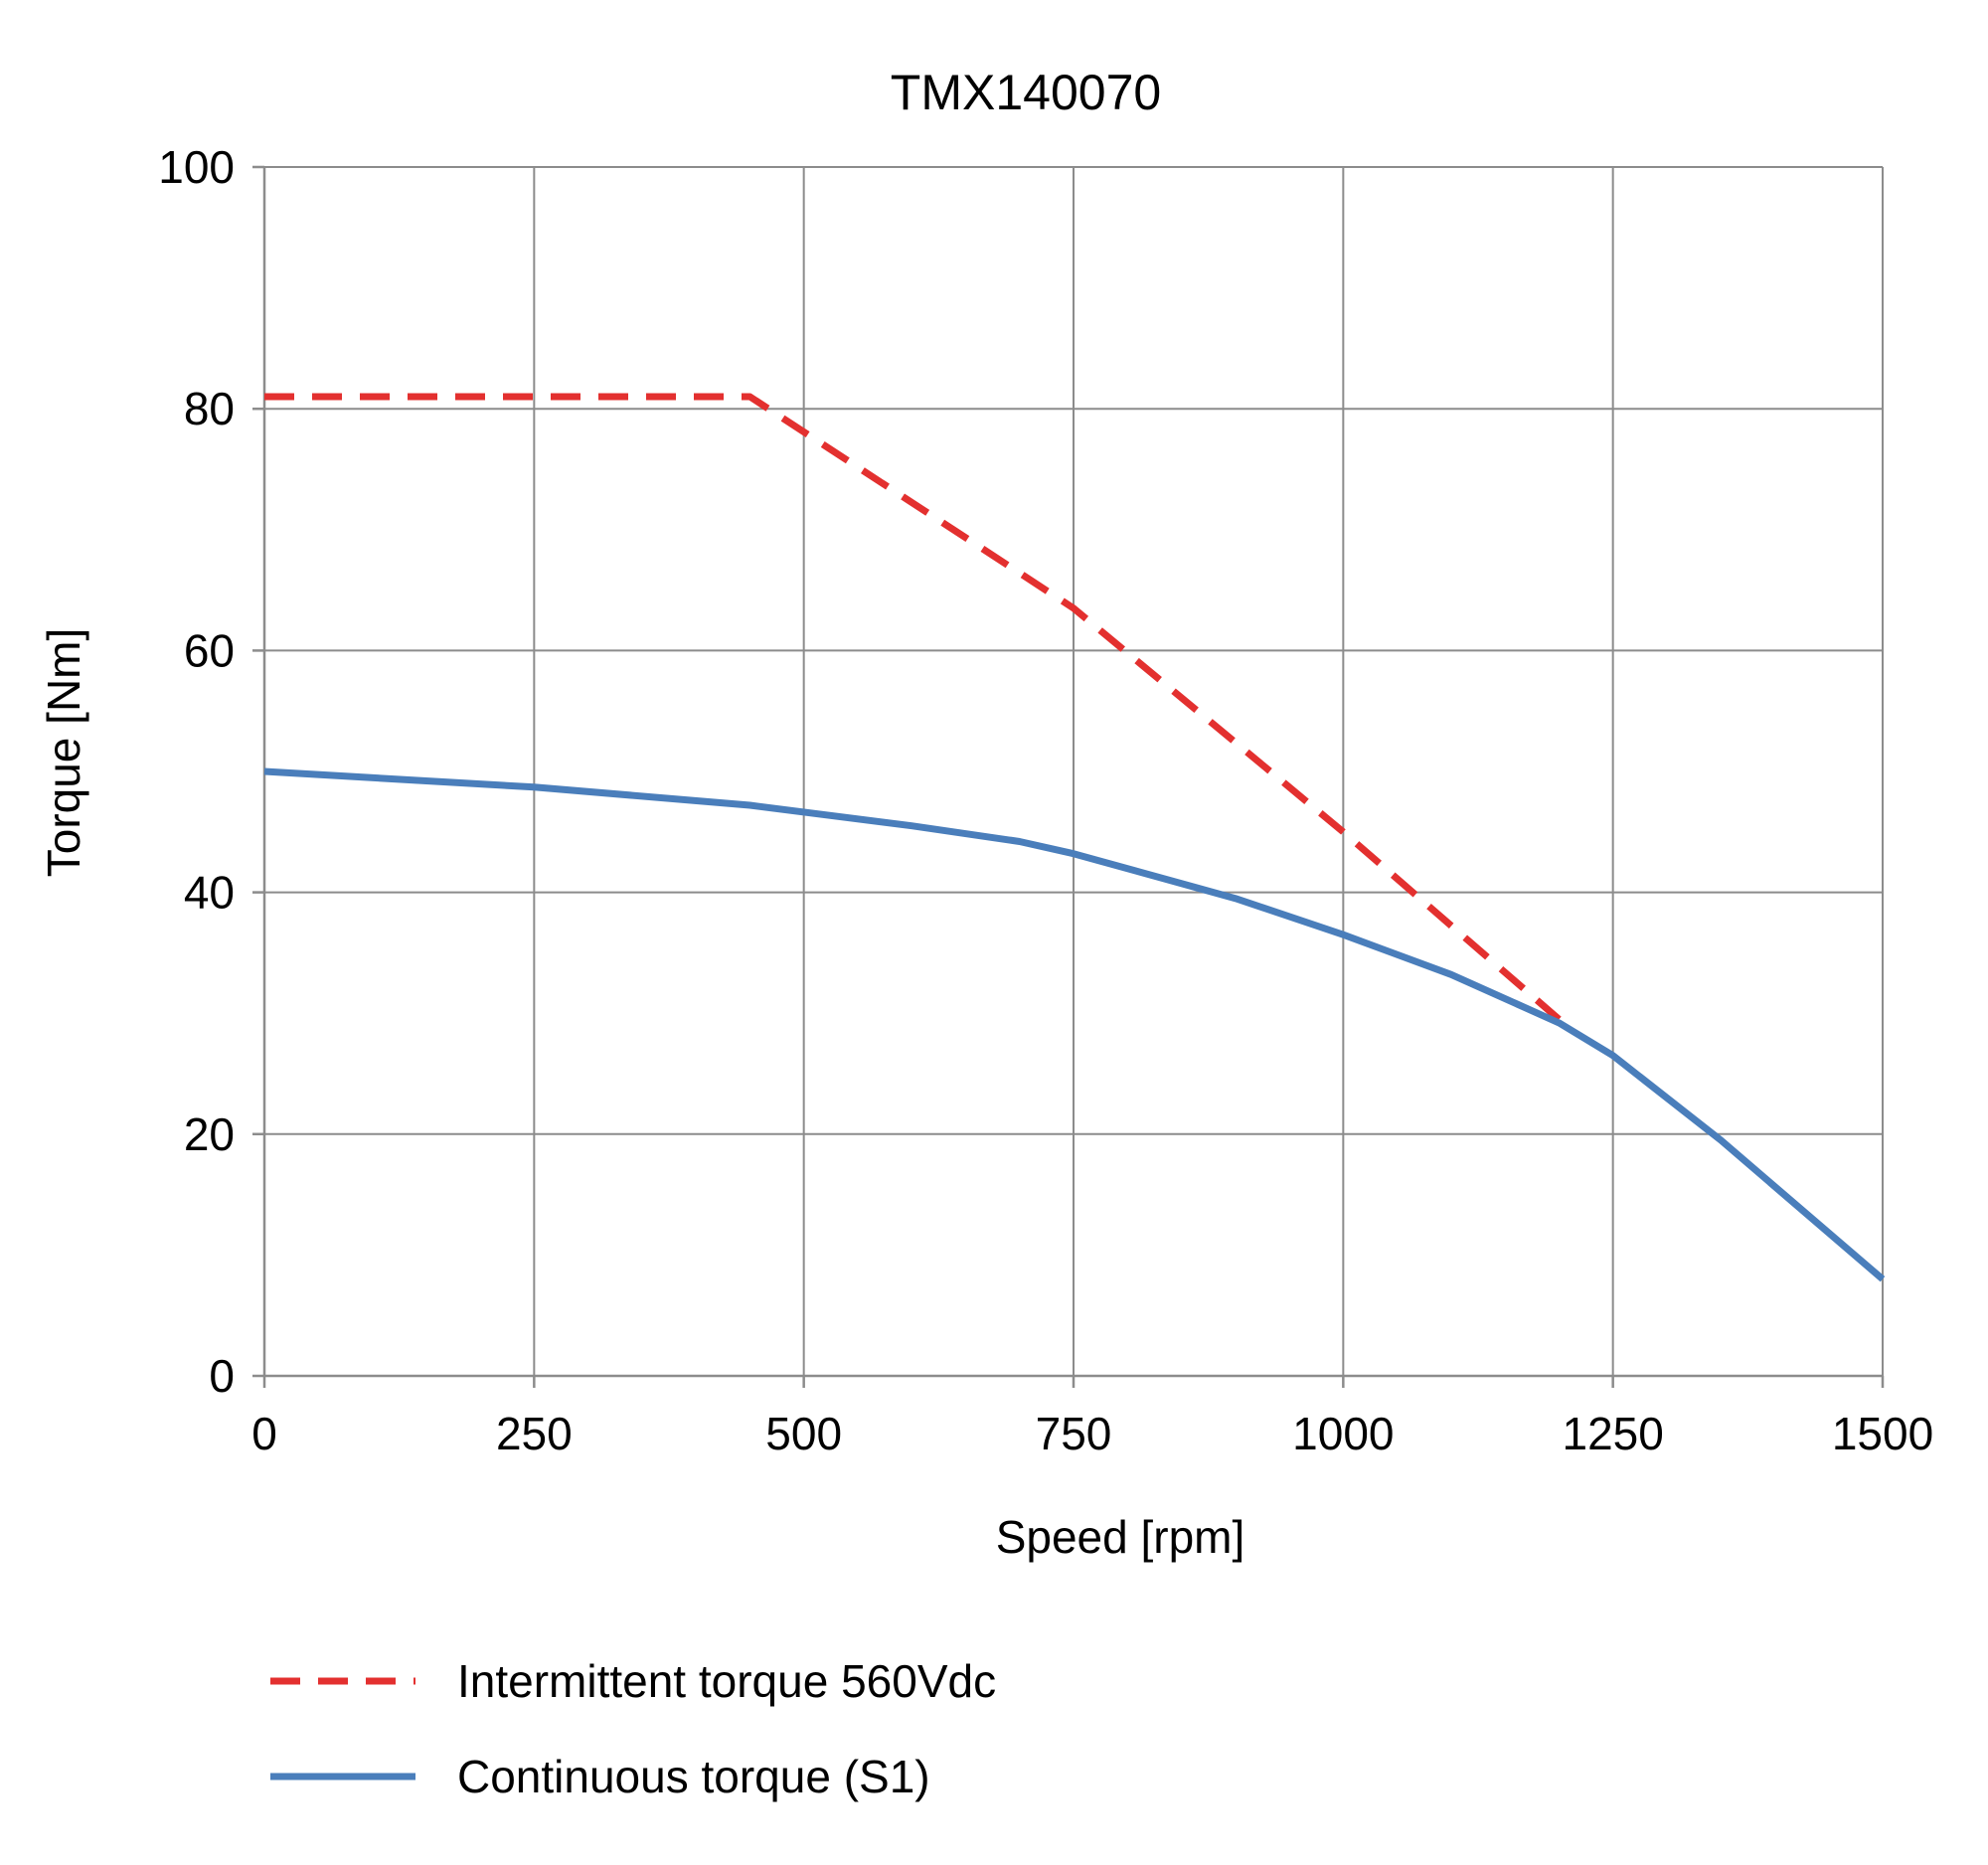 The image size is (1988, 1865). What do you see at coordinates (209, 1134) in the screenshot?
I see `ytick-label: 20` at bounding box center [209, 1134].